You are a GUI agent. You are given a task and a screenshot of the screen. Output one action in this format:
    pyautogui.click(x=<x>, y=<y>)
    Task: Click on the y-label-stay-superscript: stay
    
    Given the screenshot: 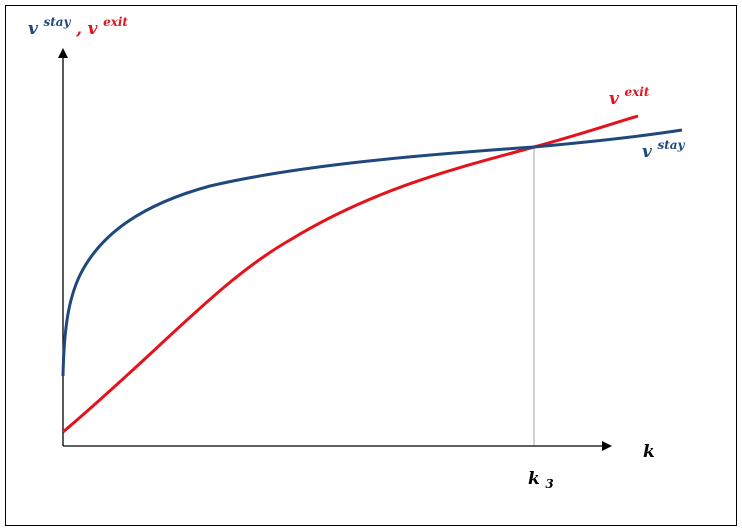 What is the action you would take?
    pyautogui.click(x=57, y=22)
    